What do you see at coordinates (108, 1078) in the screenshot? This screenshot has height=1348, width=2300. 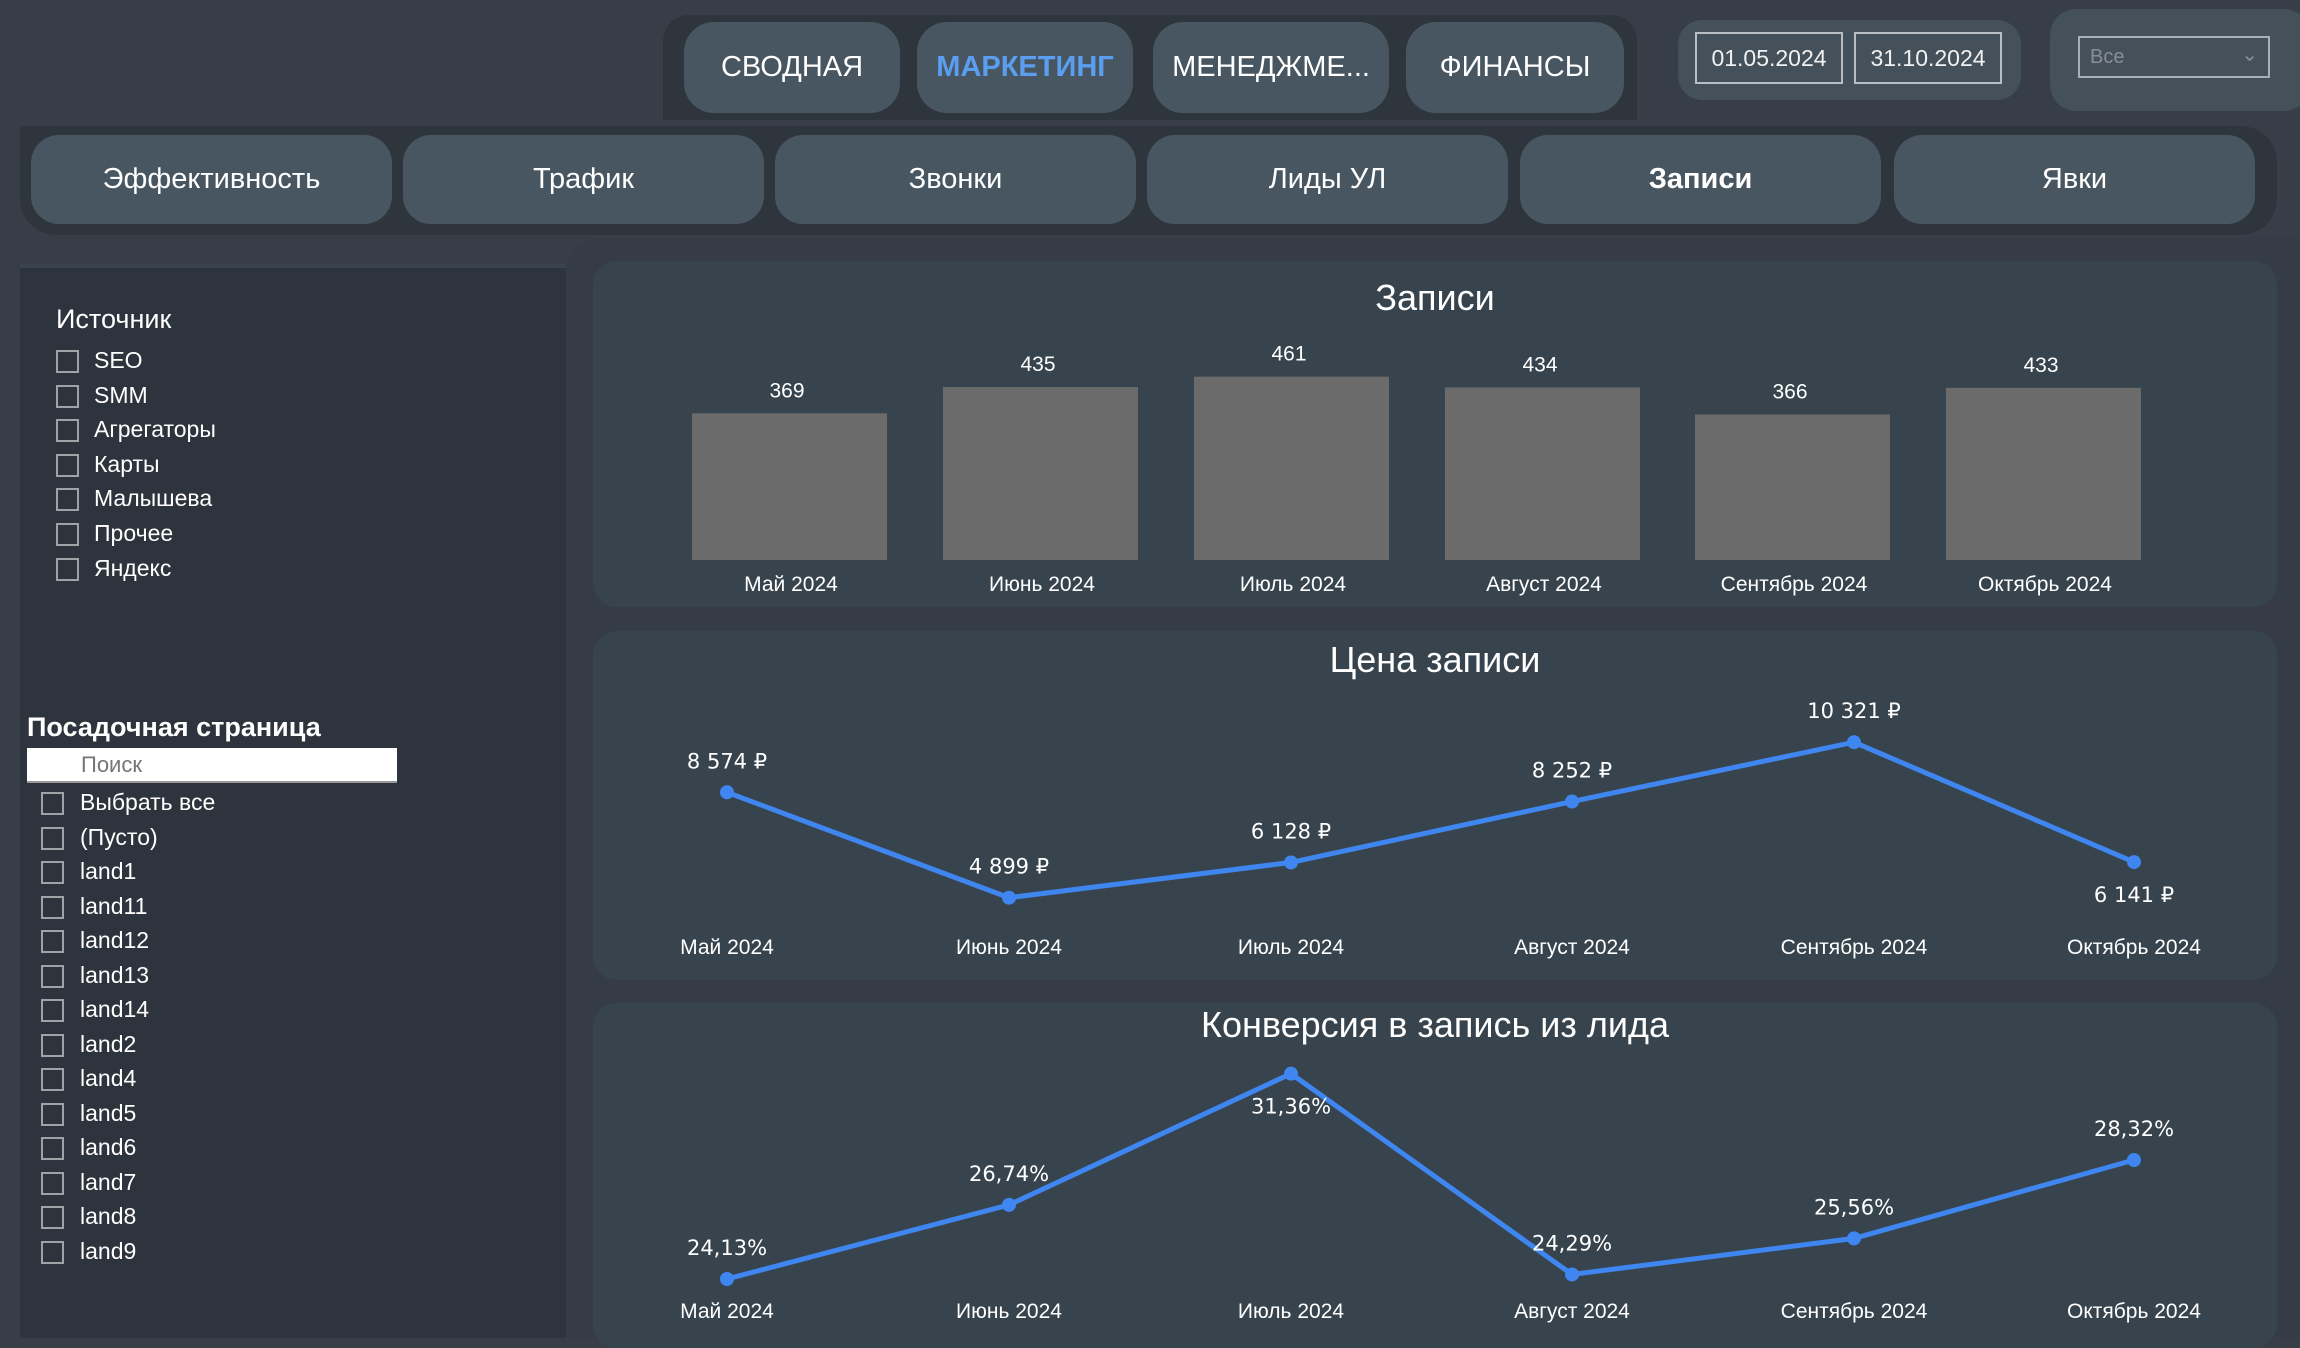 I see `landing-option-label: land4` at bounding box center [108, 1078].